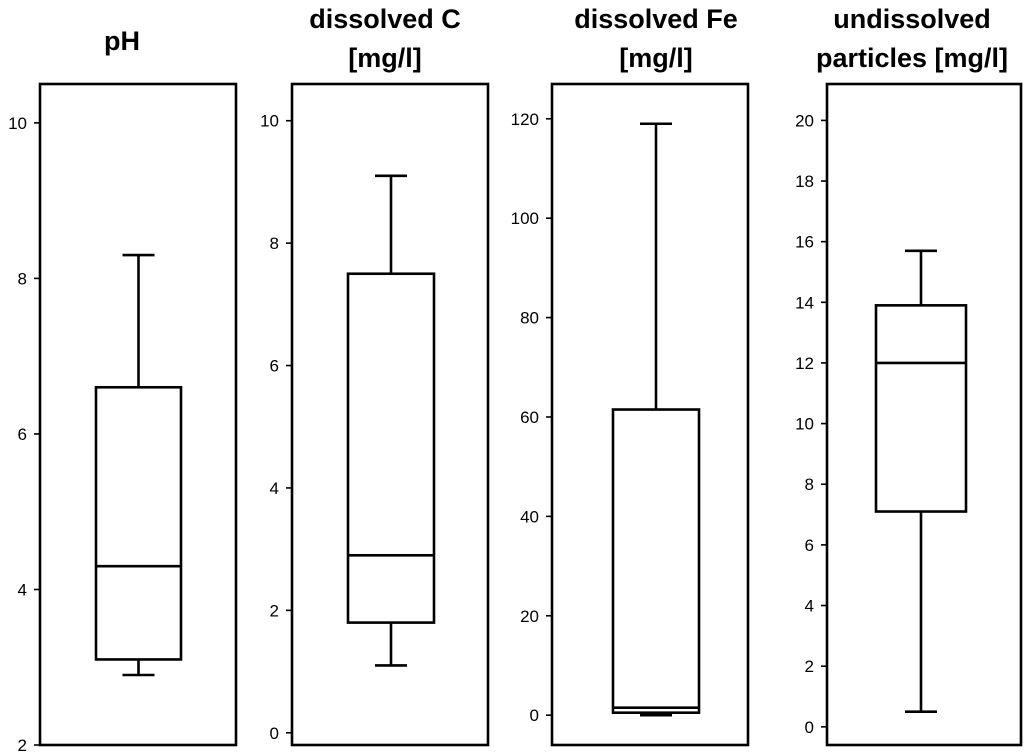 The image size is (1024, 754). What do you see at coordinates (656, 58) in the screenshot?
I see `panel-3-title-line-2: [mg/l]` at bounding box center [656, 58].